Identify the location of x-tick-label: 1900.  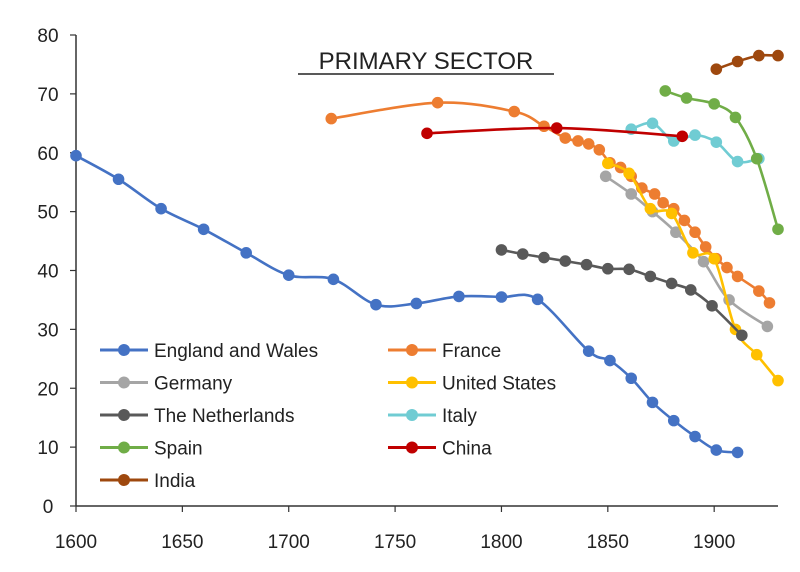
(714, 542).